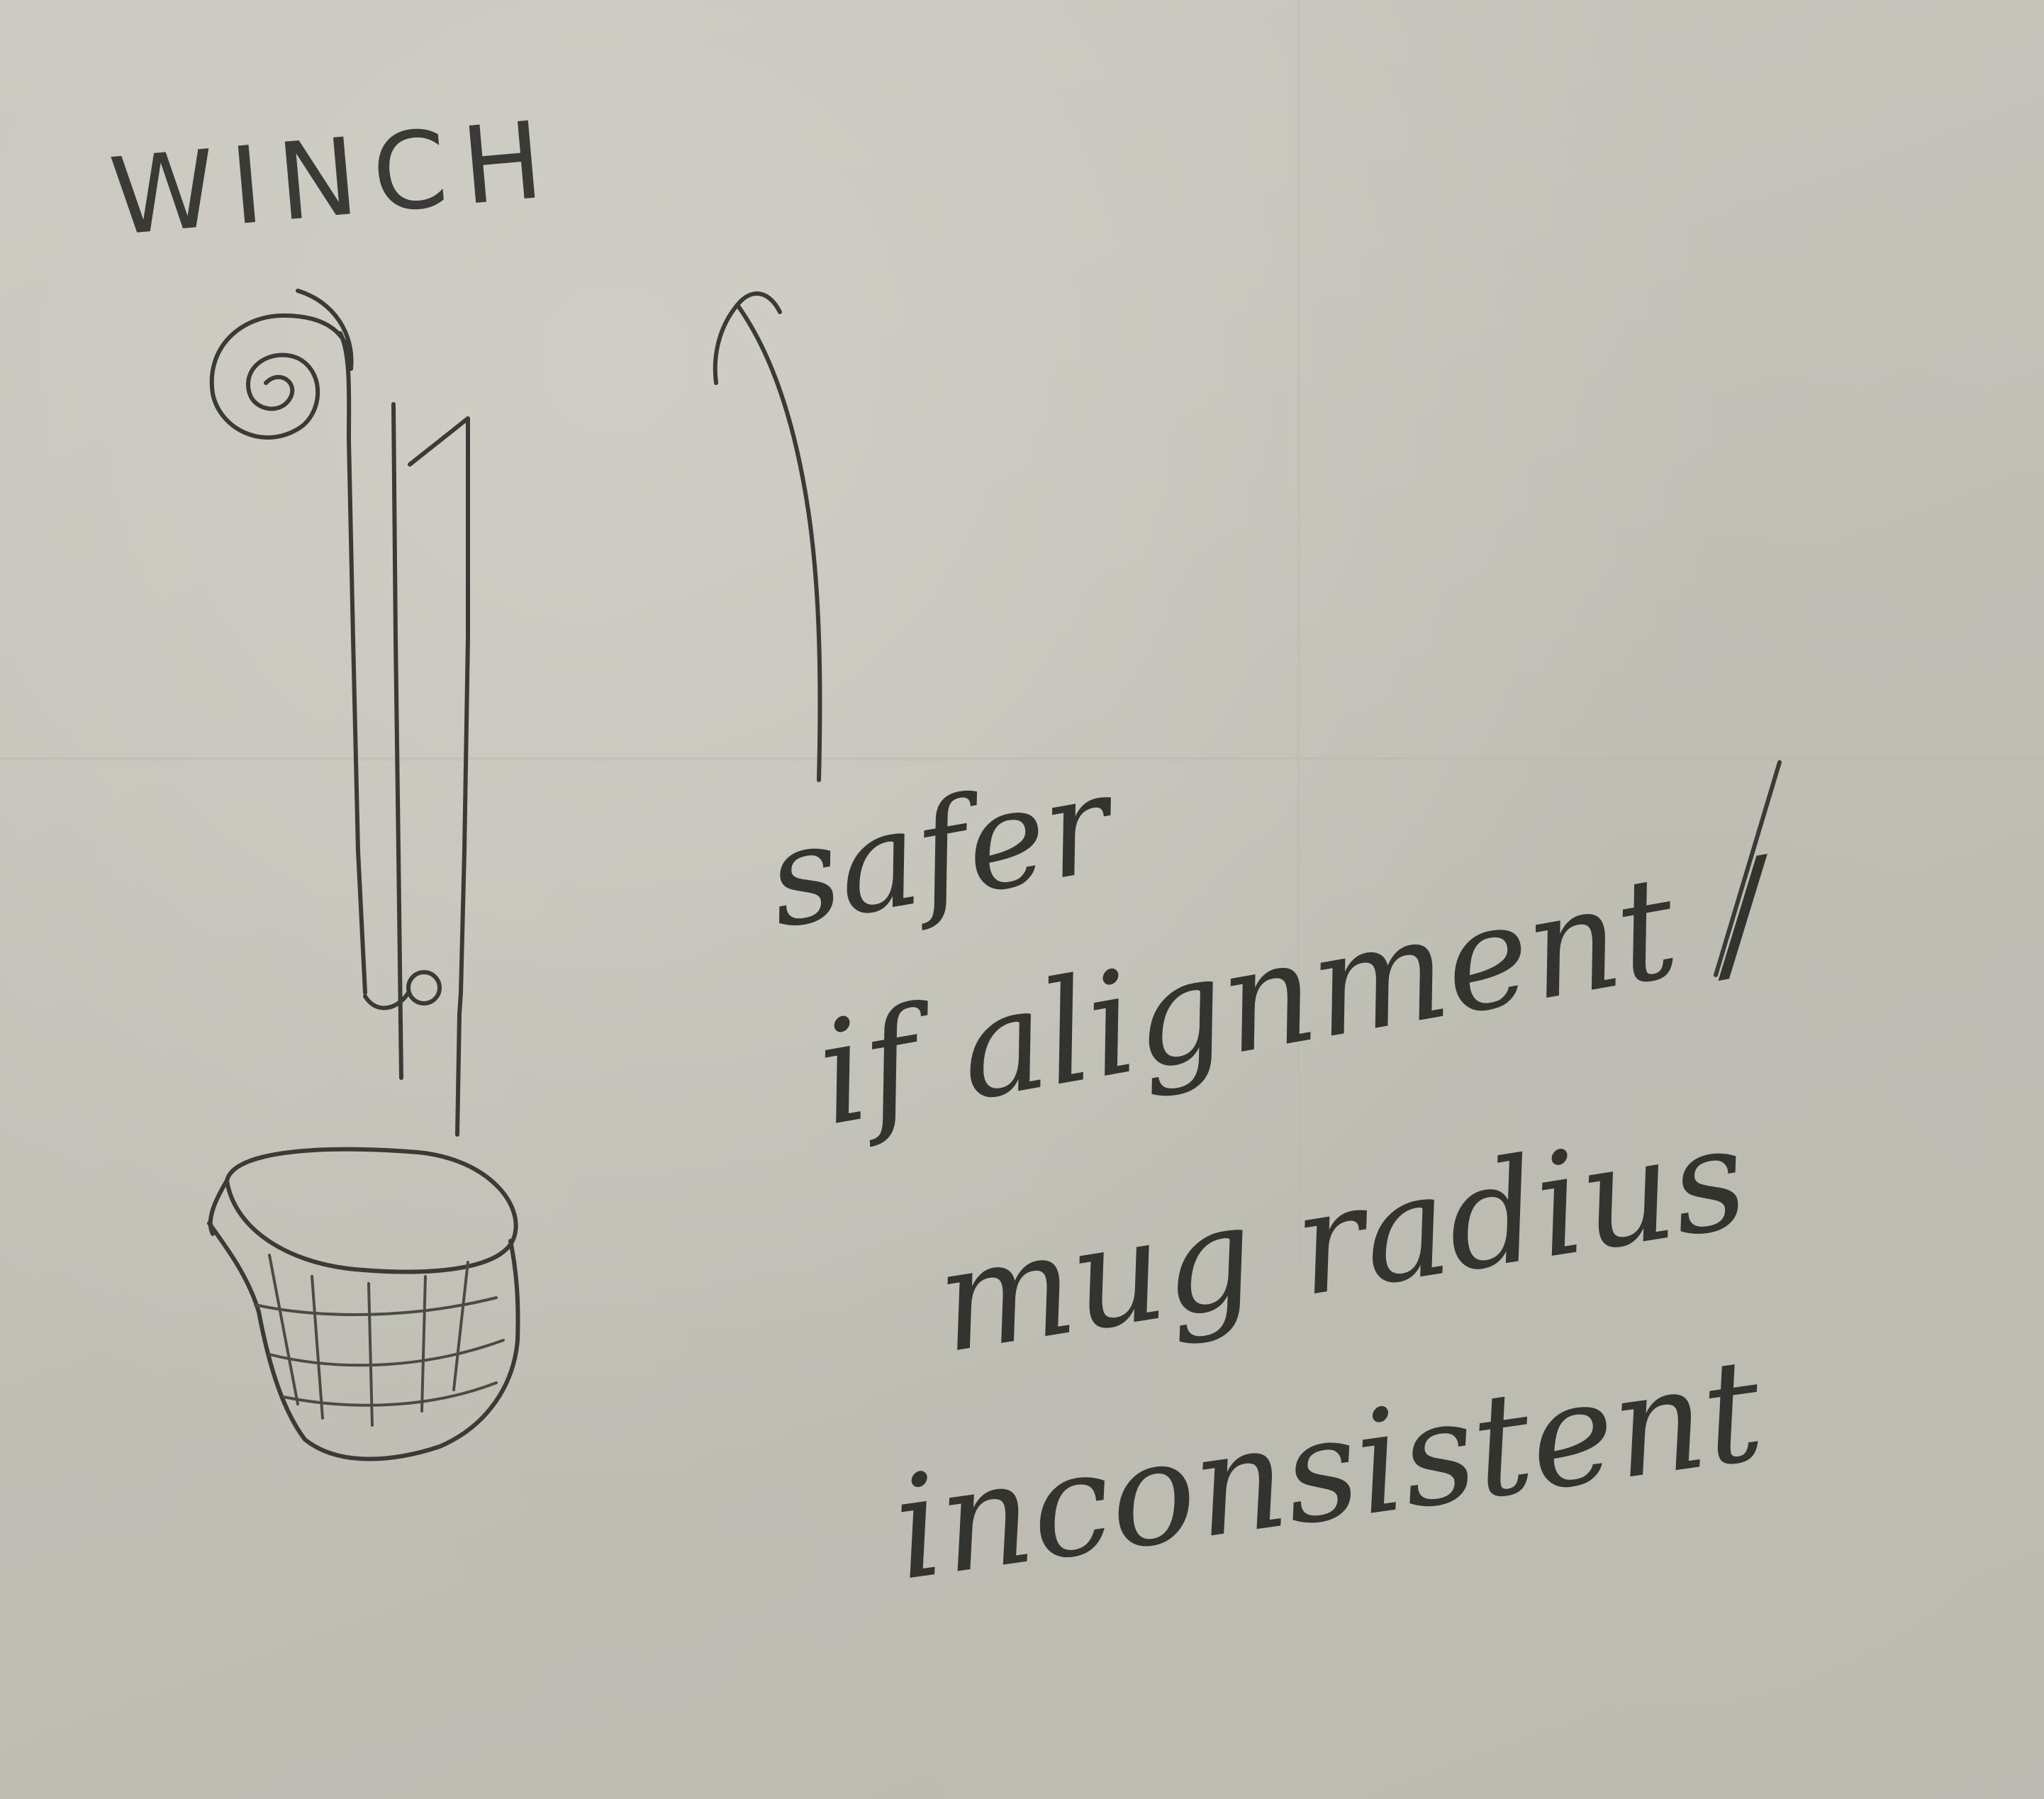 The width and height of the screenshot is (2044, 1799). I want to click on slash-mark, so click(1748, 869).